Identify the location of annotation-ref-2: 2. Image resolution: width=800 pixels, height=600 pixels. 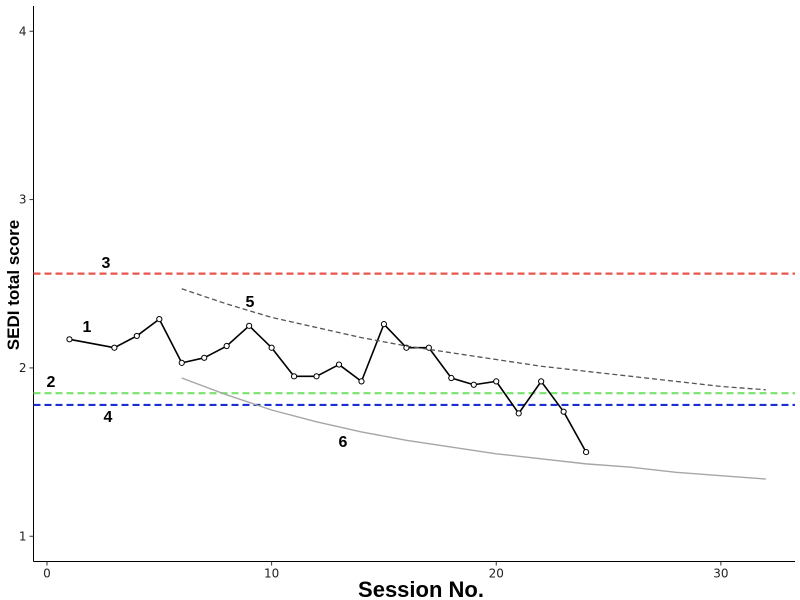
(51, 382).